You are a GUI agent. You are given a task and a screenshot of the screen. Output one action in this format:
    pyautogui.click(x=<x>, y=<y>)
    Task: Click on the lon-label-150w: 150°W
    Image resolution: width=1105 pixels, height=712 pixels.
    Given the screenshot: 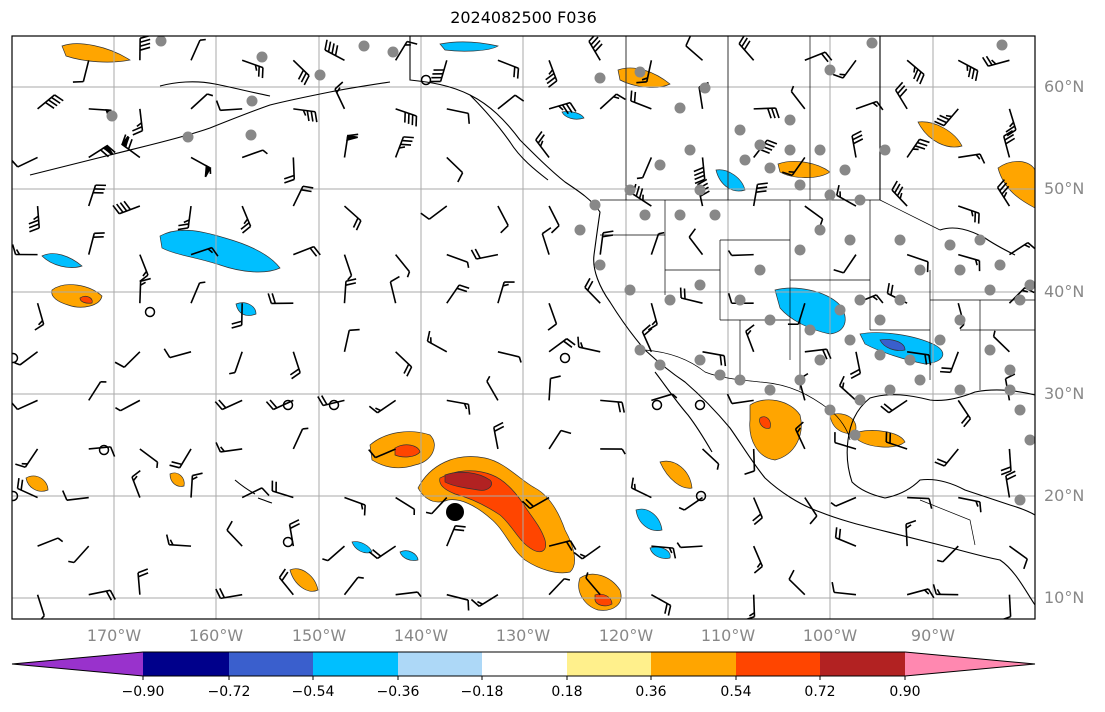 What is the action you would take?
    pyautogui.click(x=319, y=635)
    